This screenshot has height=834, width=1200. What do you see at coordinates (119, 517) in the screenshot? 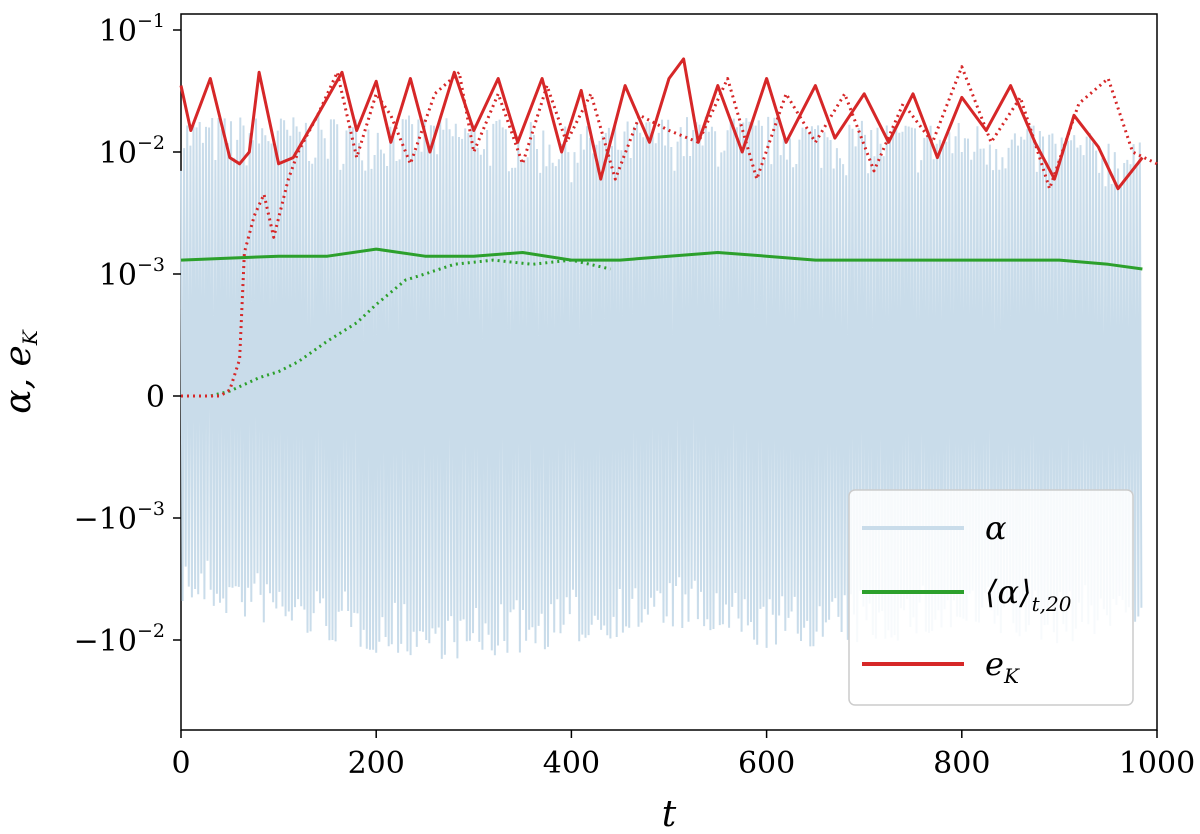
I see `y-tick-label: −10−3` at bounding box center [119, 517].